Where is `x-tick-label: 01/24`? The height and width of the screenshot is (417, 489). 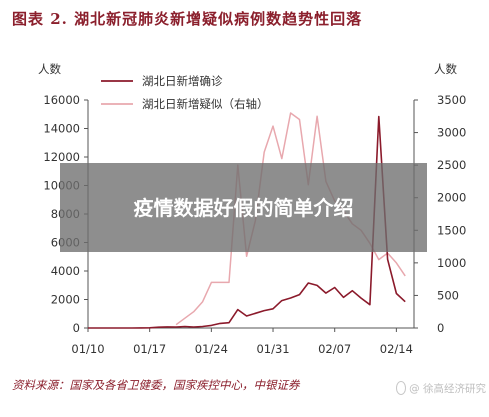 x-tick-label: 01/24 is located at coordinates (211, 349).